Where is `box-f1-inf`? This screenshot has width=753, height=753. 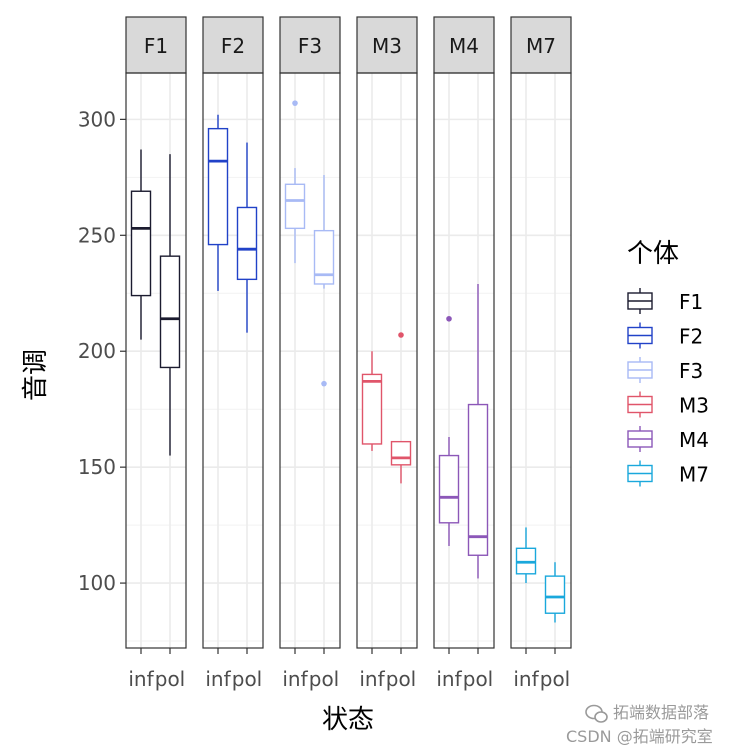
box-f1-inf is located at coordinates (141, 244).